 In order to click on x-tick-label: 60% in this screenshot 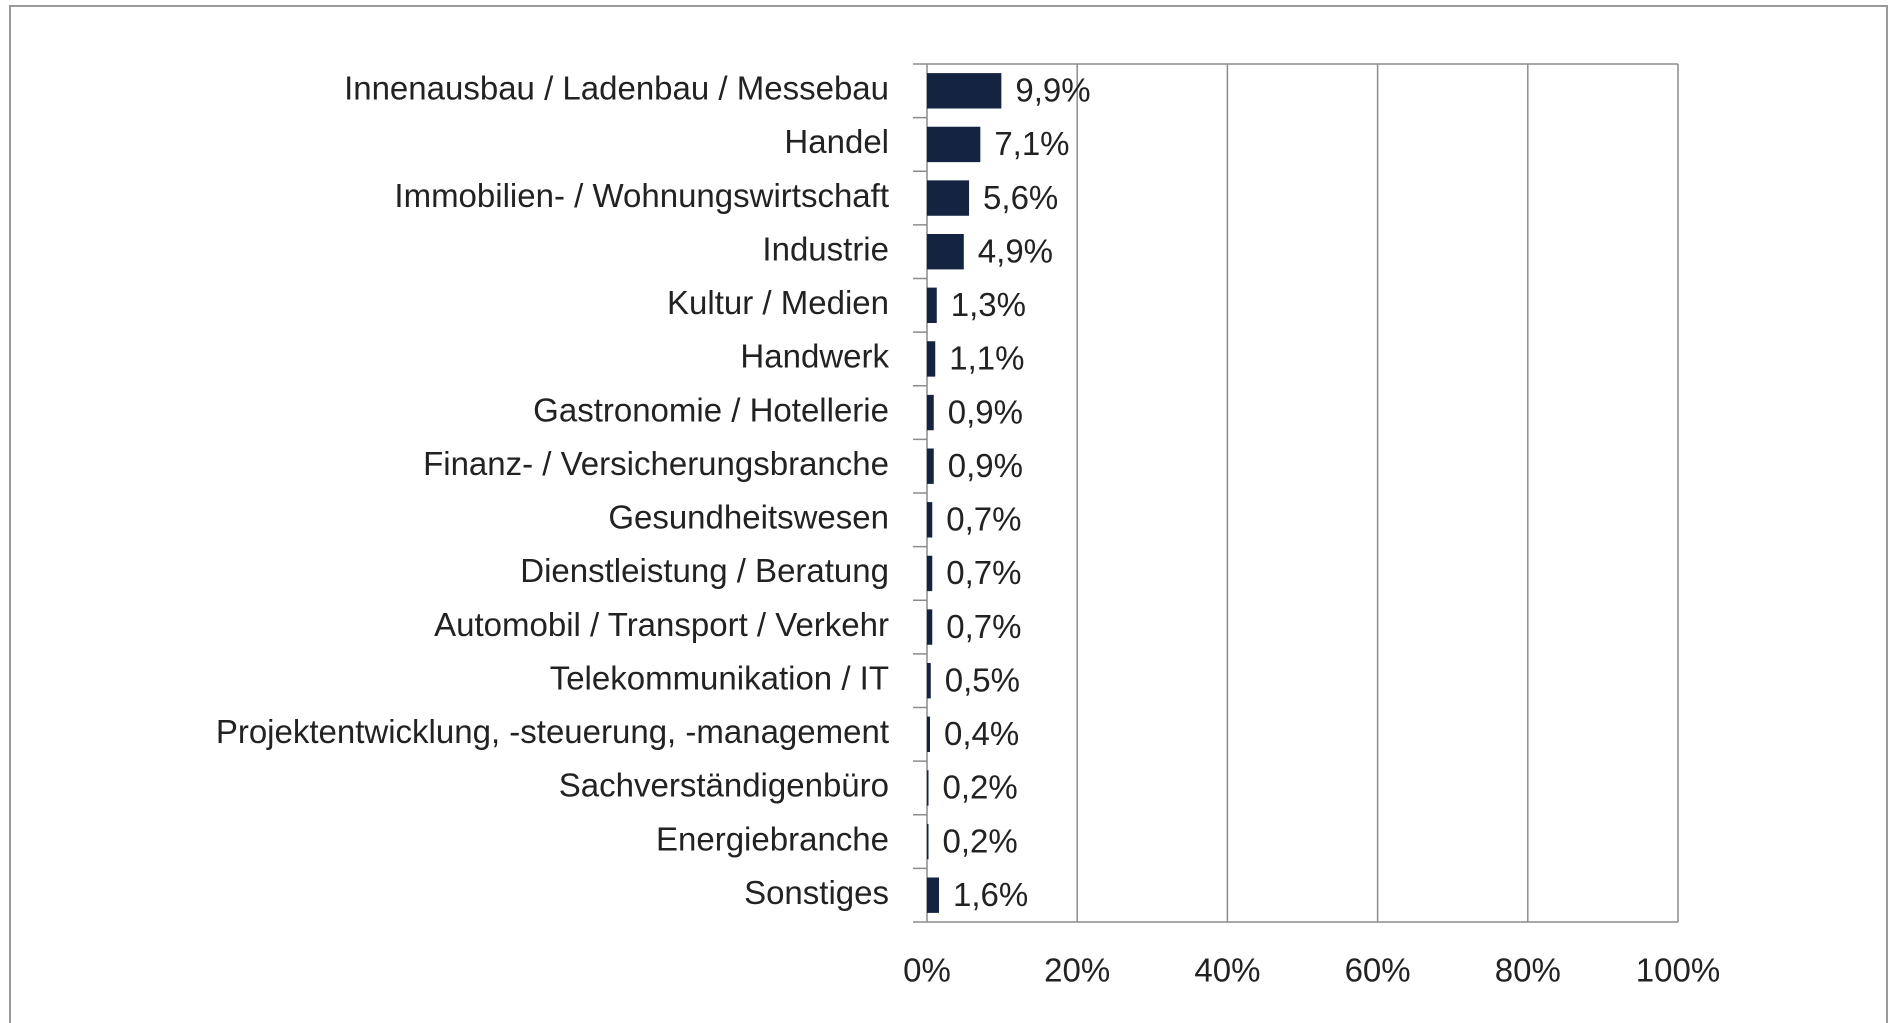, I will do `click(1378, 970)`.